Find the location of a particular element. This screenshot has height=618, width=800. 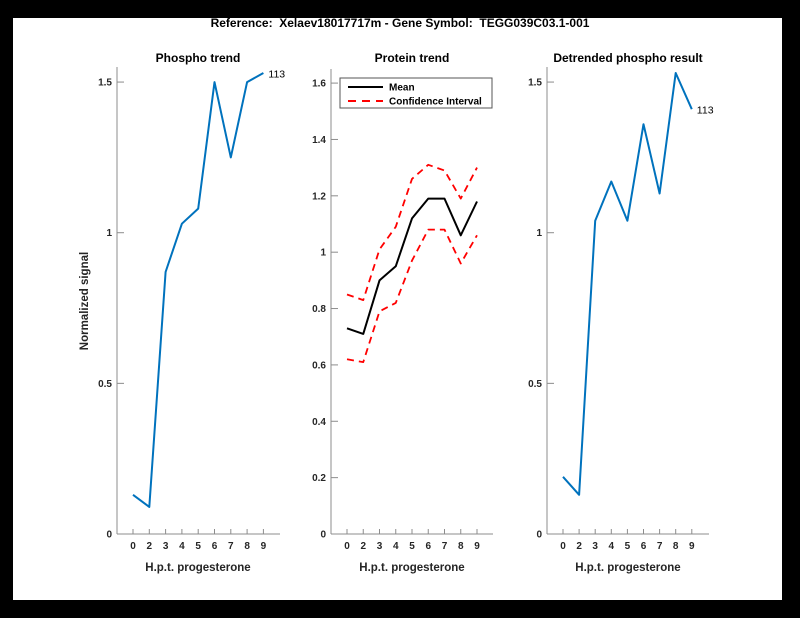

subplot1-title: Phospho trend is located at coordinates (198, 58).